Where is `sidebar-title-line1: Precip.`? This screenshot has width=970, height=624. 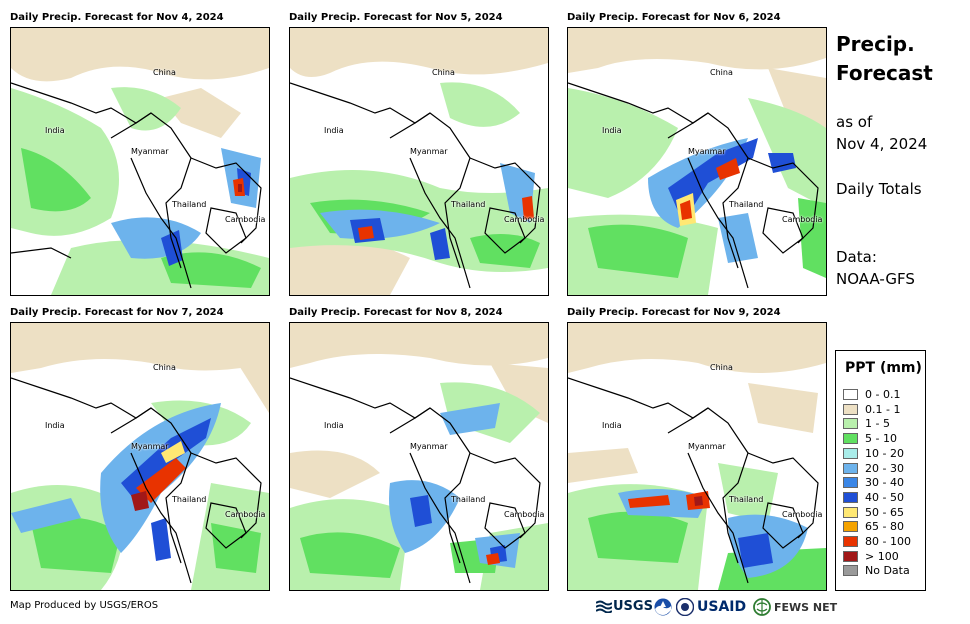
sidebar-title-line1: Precip. is located at coordinates (875, 44).